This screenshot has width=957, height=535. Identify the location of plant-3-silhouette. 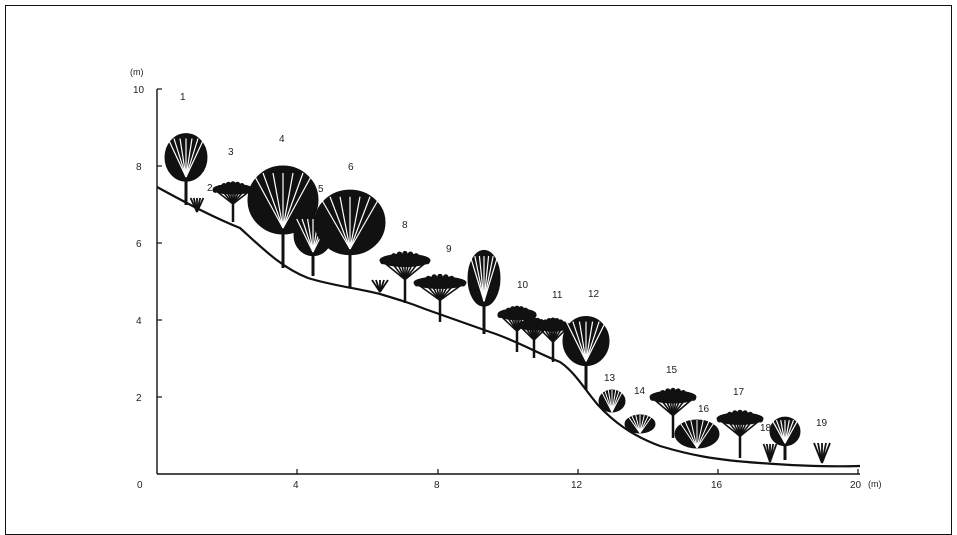
(233, 201).